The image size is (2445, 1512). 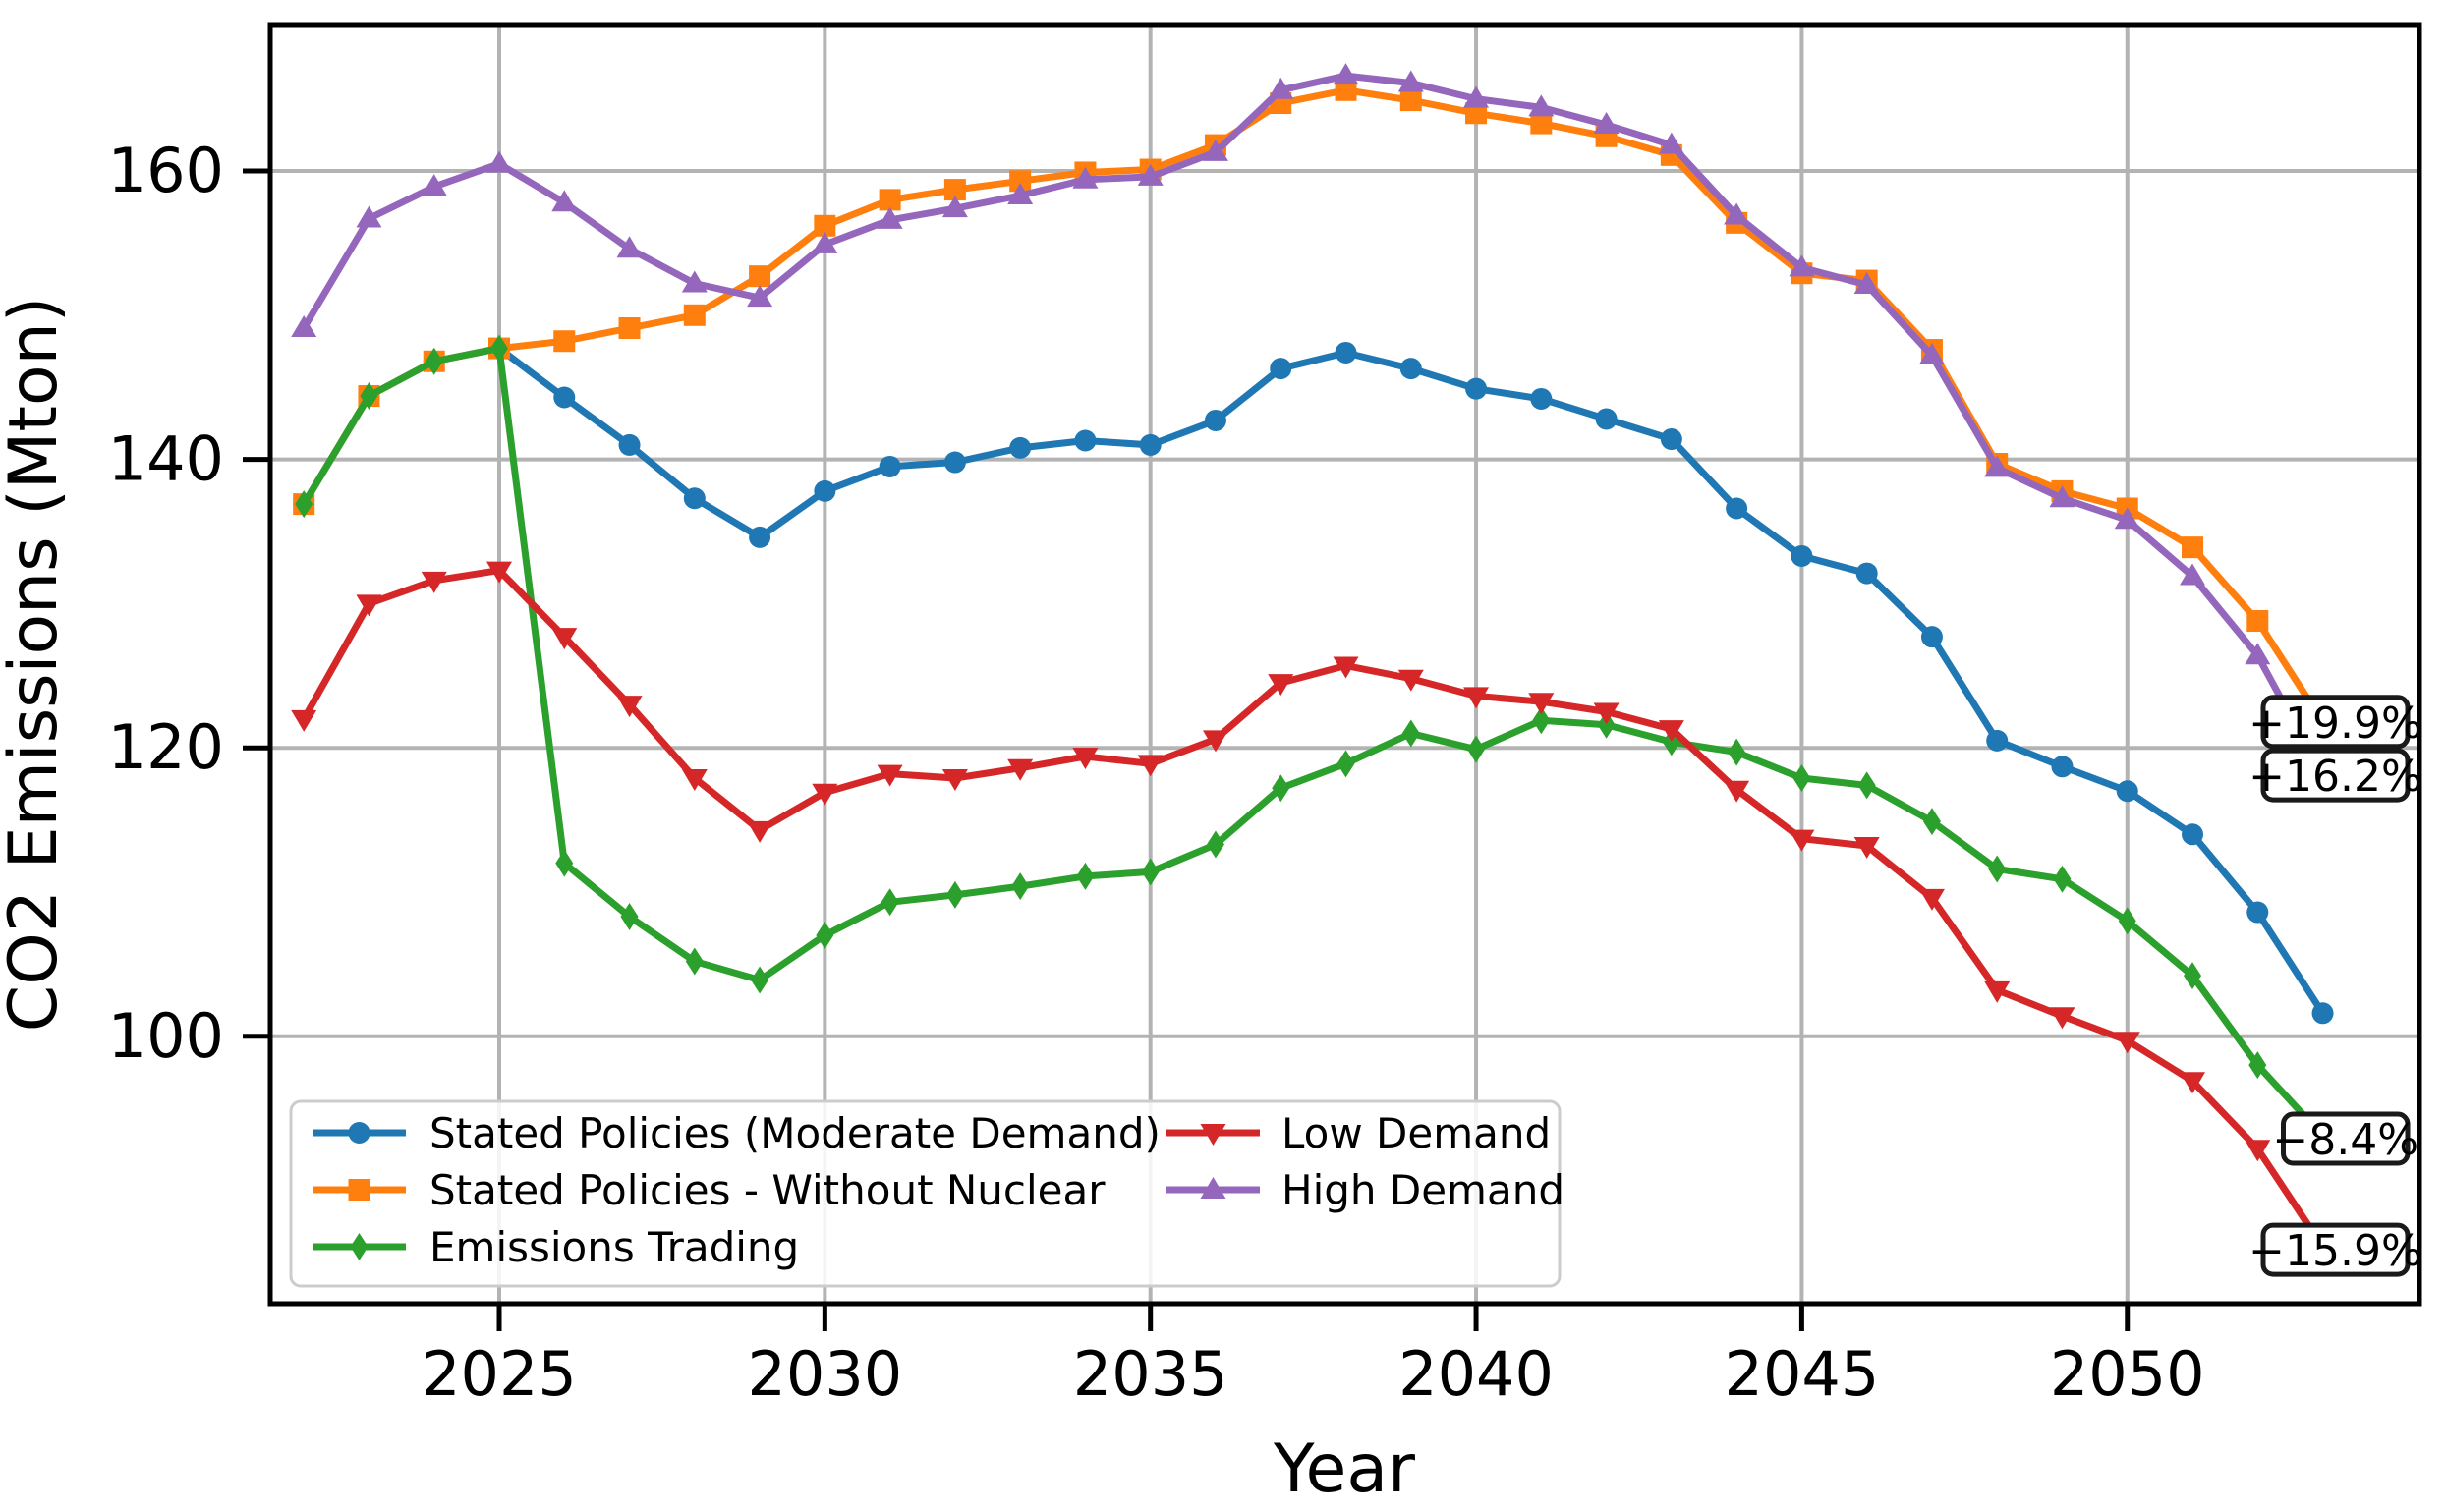 I want to click on x-tick-label: 2040, so click(x=1476, y=1374).